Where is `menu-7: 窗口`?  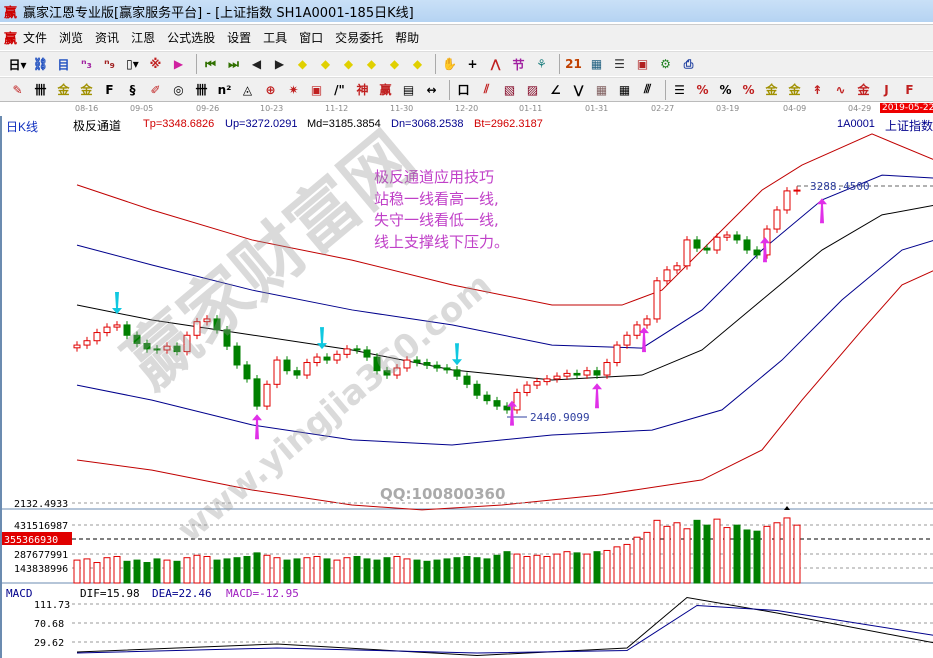
menu-7: 窗口 is located at coordinates (311, 38).